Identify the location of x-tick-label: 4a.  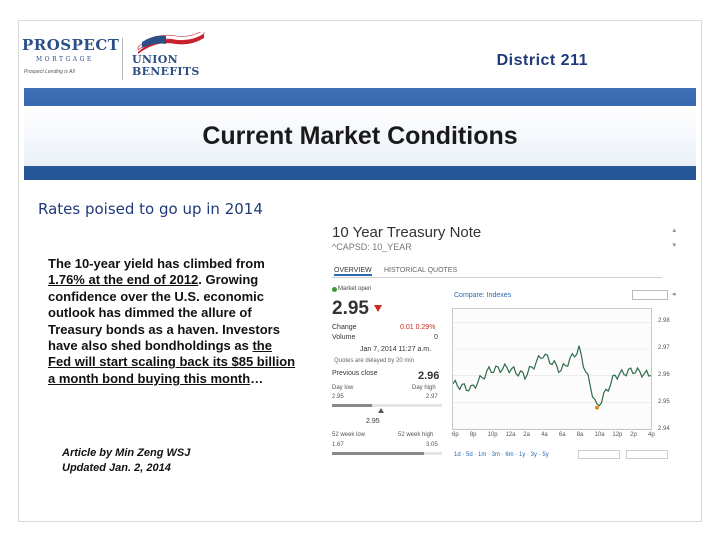
(544, 435).